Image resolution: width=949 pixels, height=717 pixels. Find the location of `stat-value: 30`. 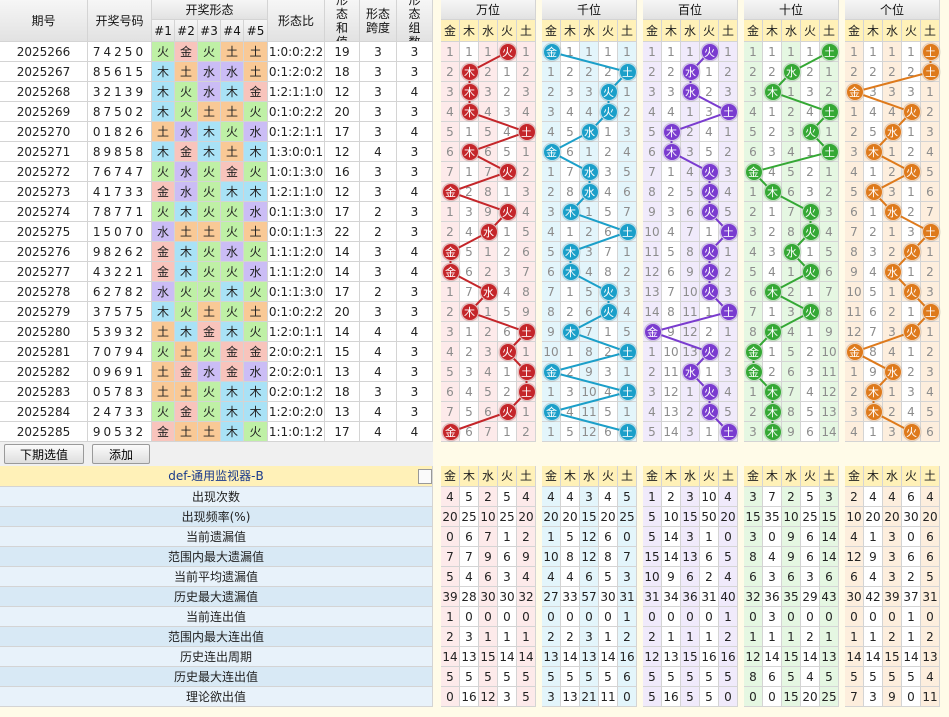

stat-value: 30 is located at coordinates (507, 597).